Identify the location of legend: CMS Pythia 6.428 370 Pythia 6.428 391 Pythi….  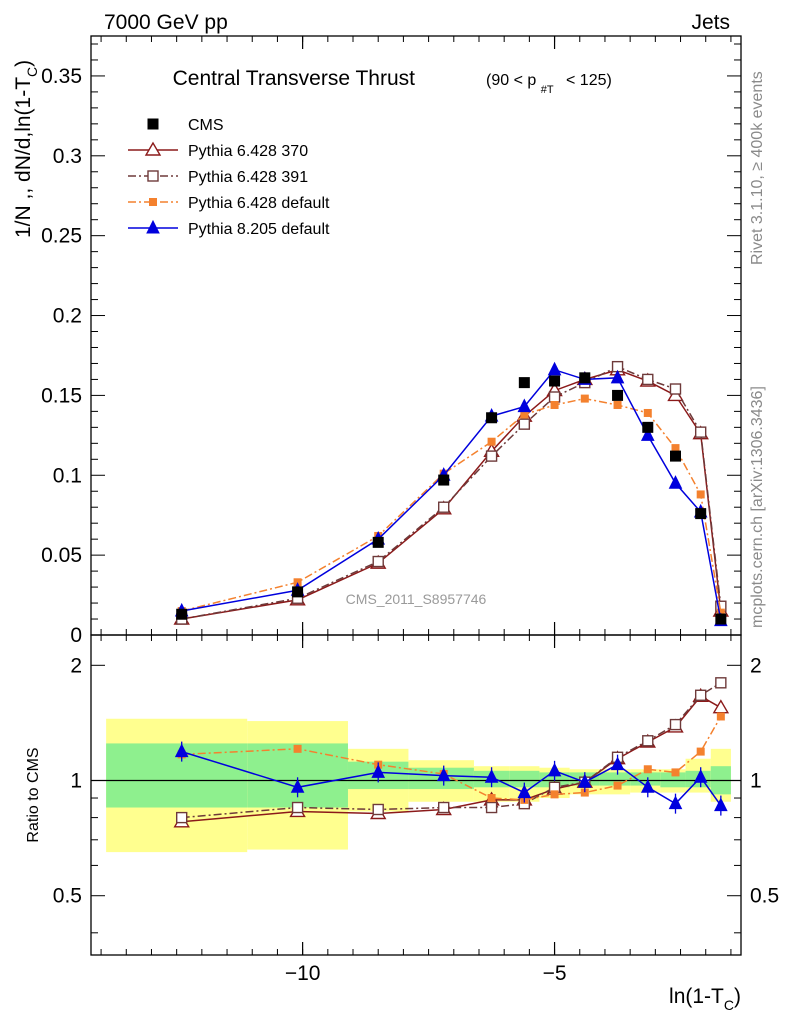
(229, 177).